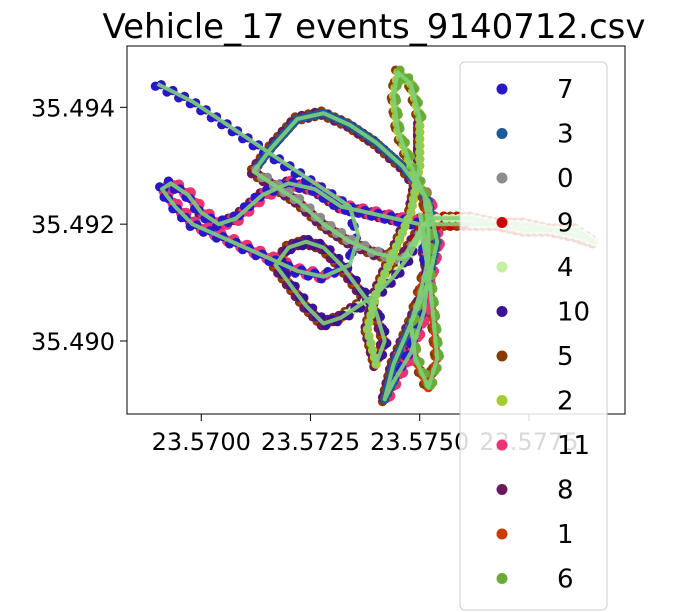  I want to click on legend-label: 11, so click(573, 446).